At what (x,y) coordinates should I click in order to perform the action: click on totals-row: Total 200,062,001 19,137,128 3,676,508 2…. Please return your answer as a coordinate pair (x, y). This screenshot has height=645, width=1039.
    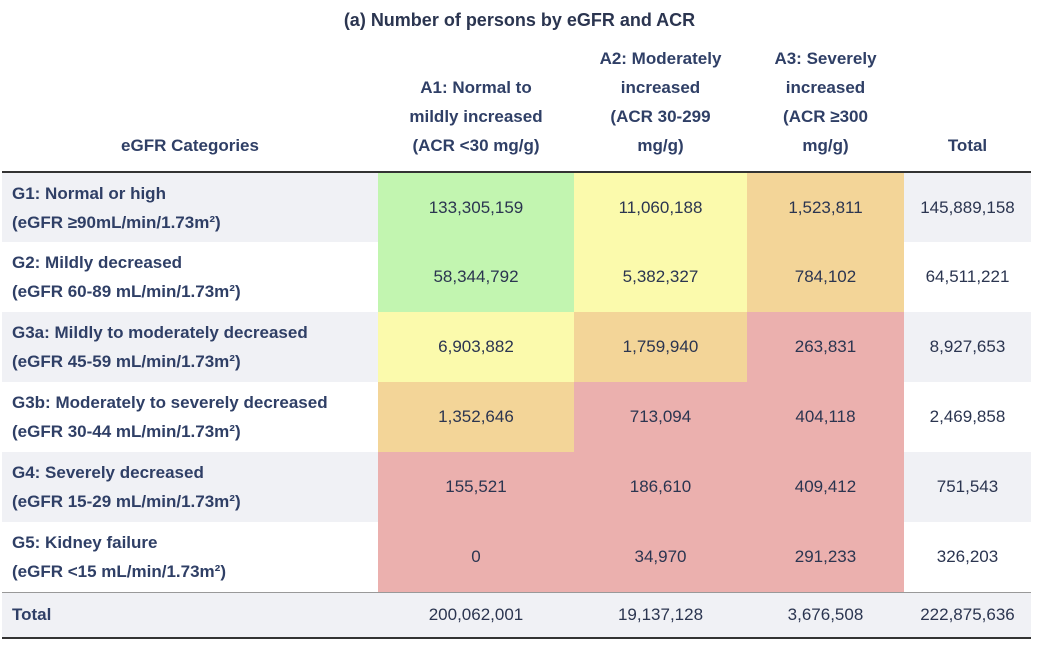
    Looking at the image, I should click on (516, 615).